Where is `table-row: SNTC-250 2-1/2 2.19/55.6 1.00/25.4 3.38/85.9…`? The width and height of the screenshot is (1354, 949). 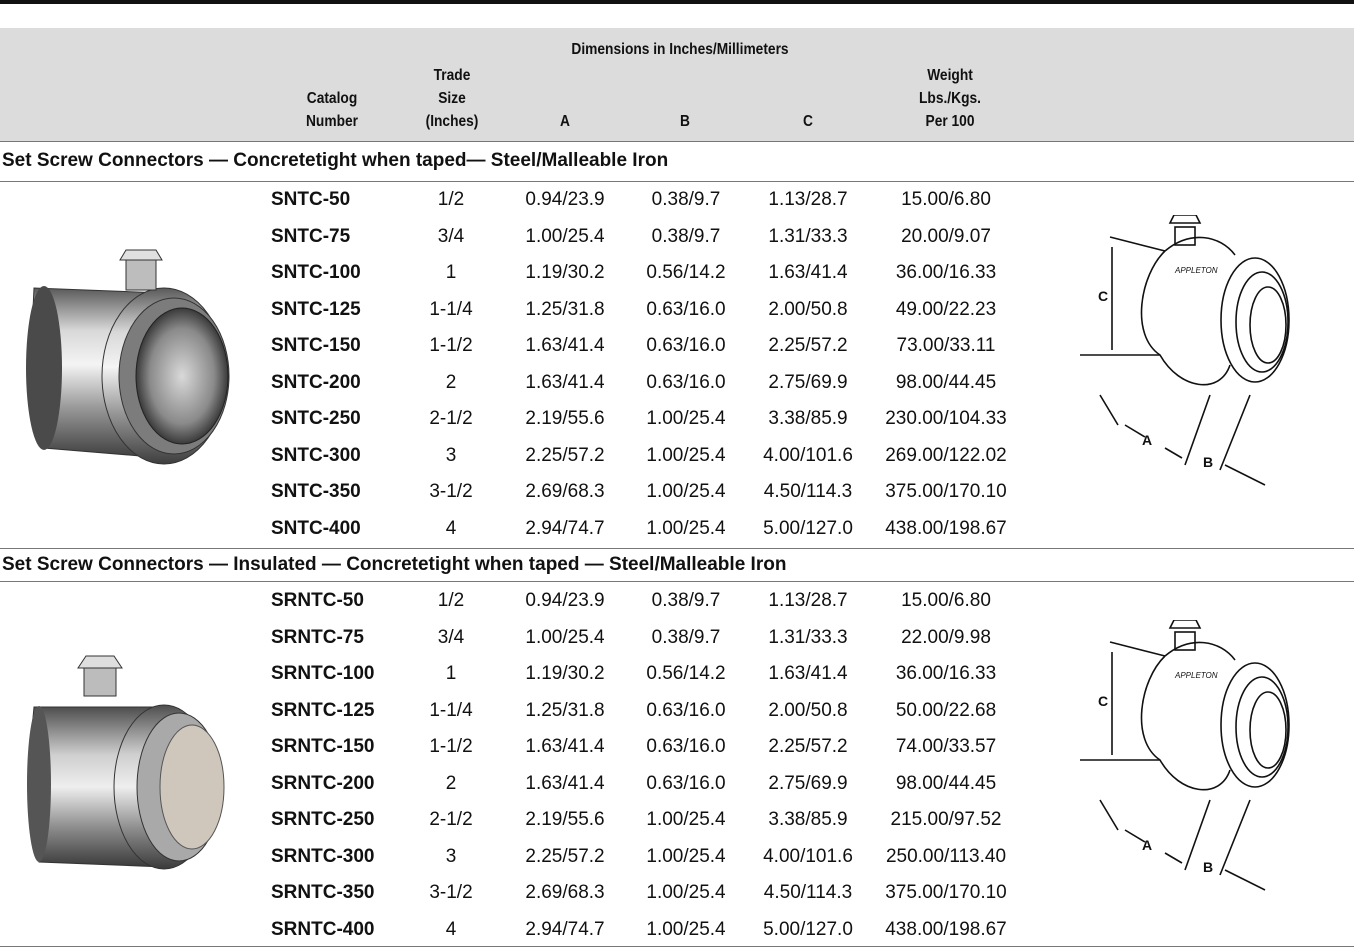 table-row: SNTC-250 2-1/2 2.19/55.6 1.00/25.4 3.38/85.9… is located at coordinates (677, 419).